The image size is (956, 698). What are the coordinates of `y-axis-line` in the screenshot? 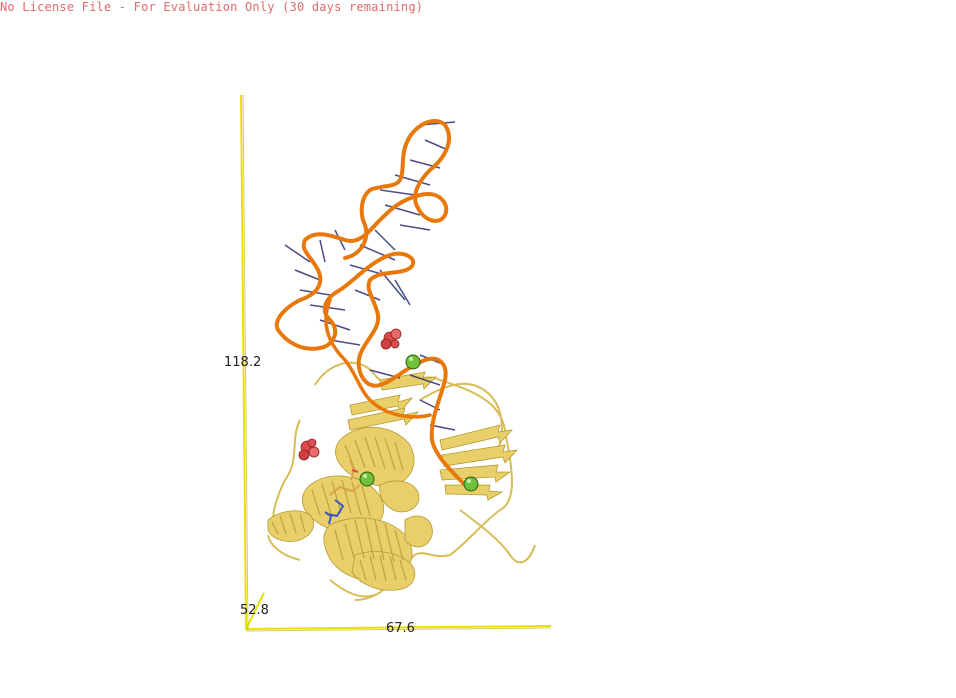 It's located at (243, 362).